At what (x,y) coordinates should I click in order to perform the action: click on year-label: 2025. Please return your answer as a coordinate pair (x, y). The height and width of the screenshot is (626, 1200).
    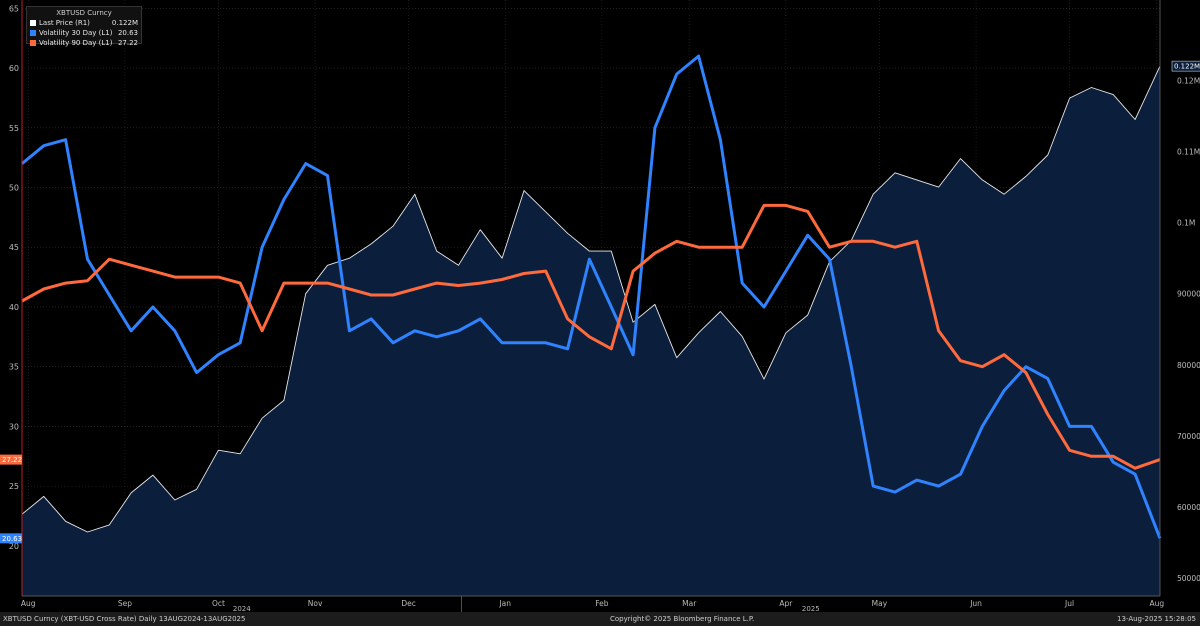
    Looking at the image, I should click on (811, 608).